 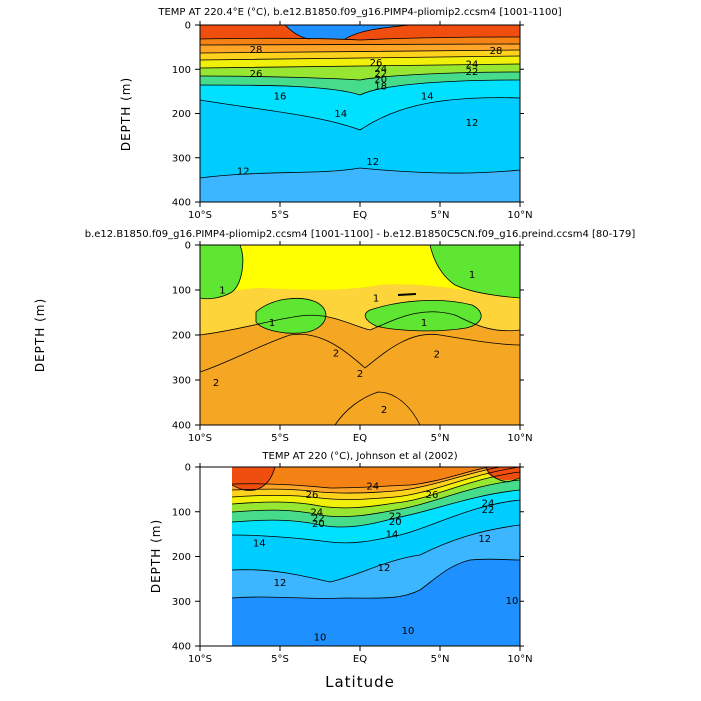 What do you see at coordinates (344, 343) in the screenshot?
I see `panel-2-contour-labels: 1 1 1 1 1 2 2 2 2 2` at bounding box center [344, 343].